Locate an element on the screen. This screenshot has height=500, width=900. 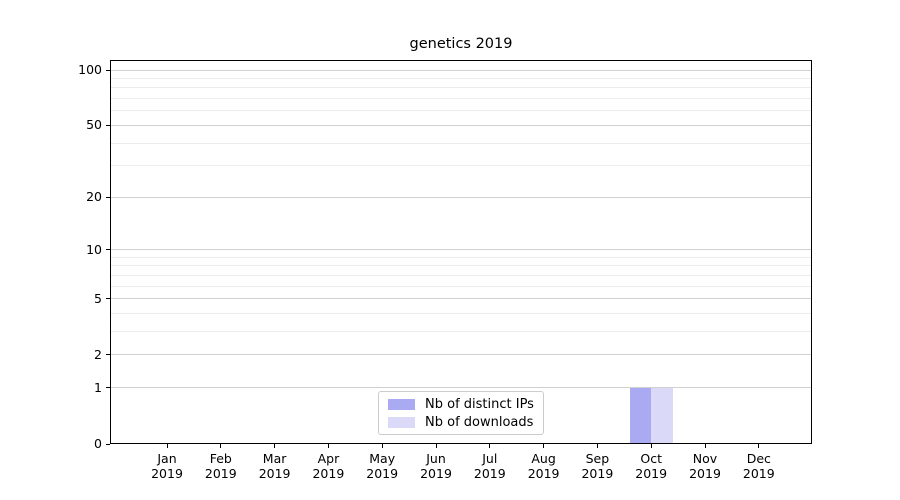
y-tick-label: 2 is located at coordinates (98, 354).